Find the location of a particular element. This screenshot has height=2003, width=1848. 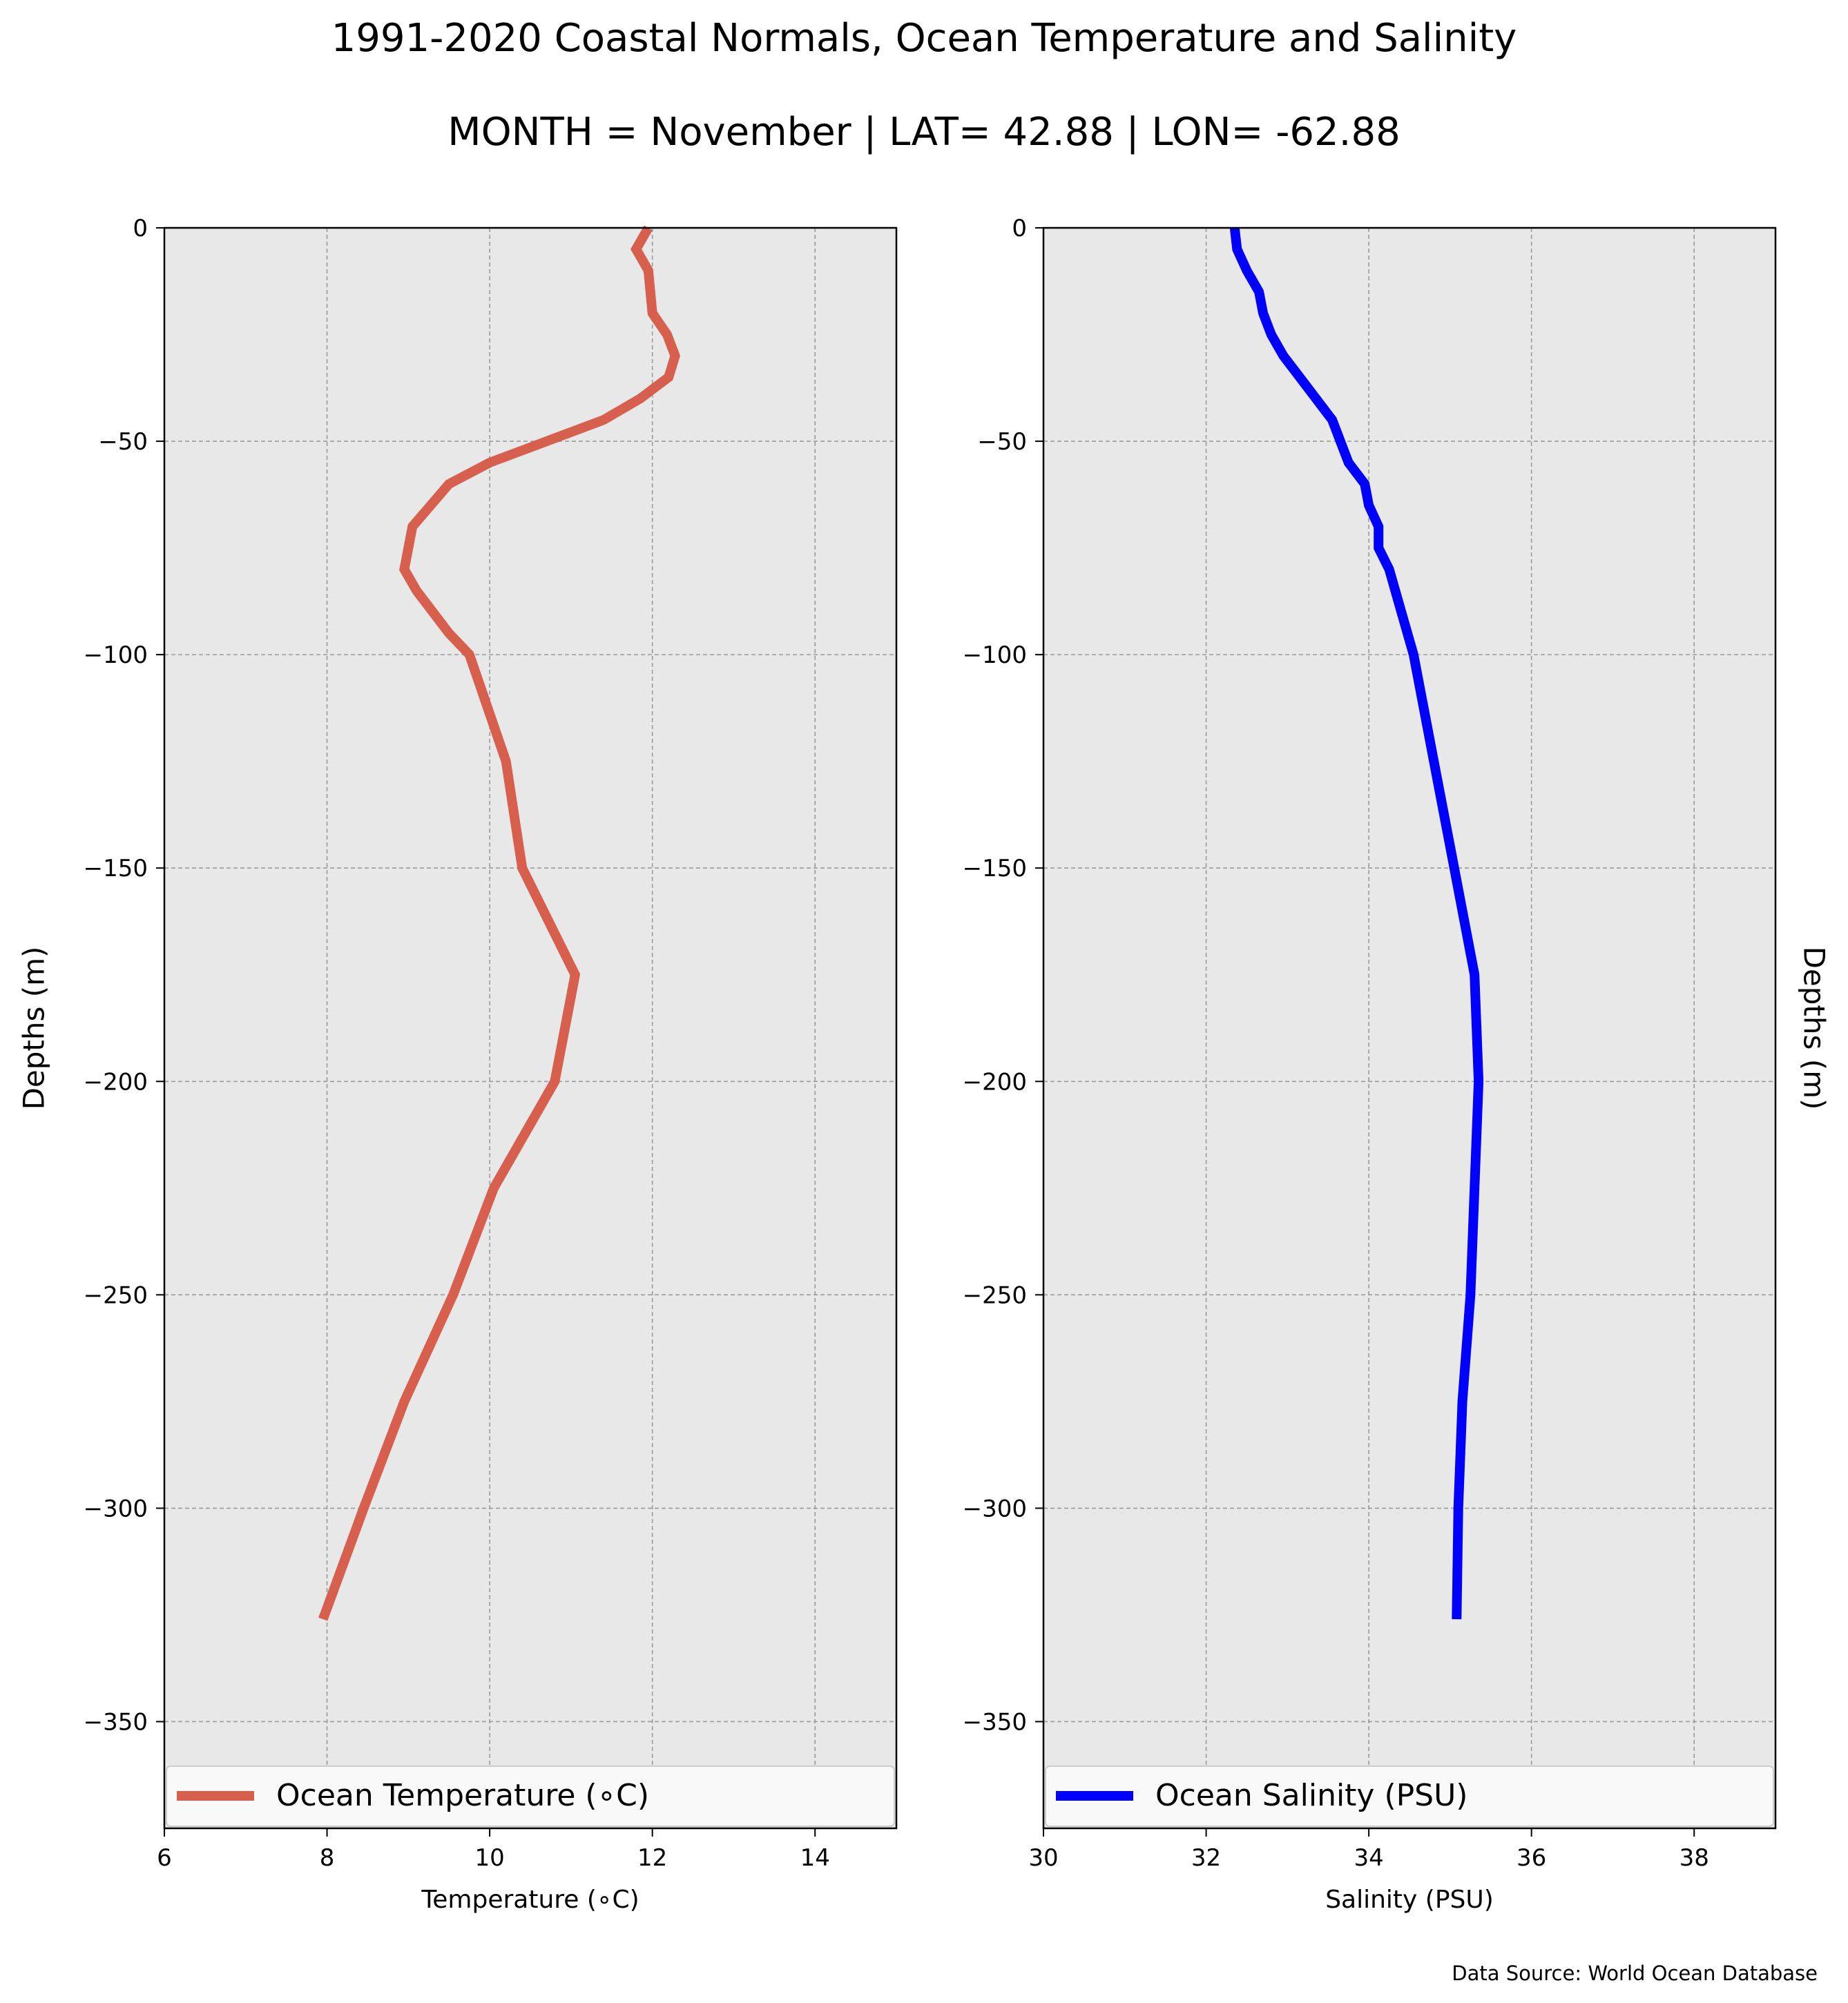

temperature-x-tick-label: 14 is located at coordinates (815, 1858).